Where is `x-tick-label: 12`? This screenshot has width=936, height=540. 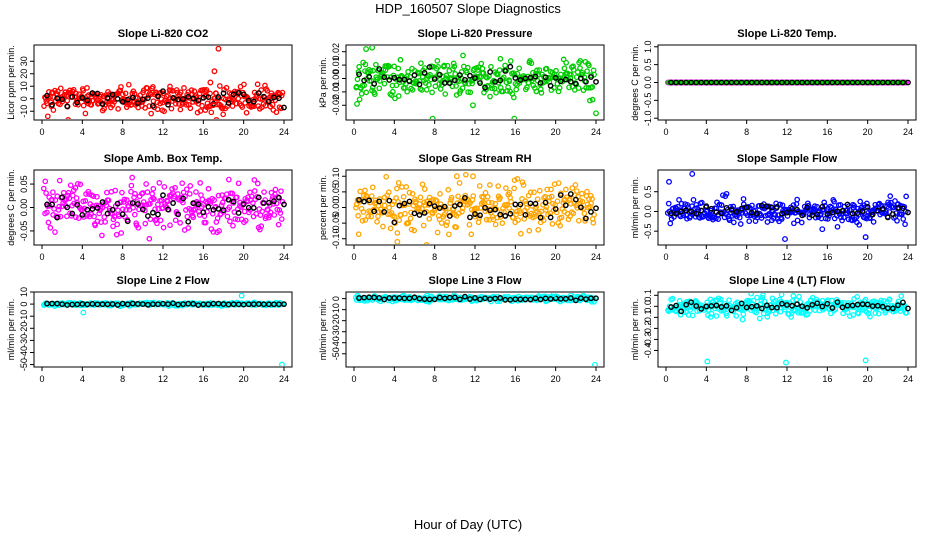
x-tick-label: 12 is located at coordinates (787, 257).